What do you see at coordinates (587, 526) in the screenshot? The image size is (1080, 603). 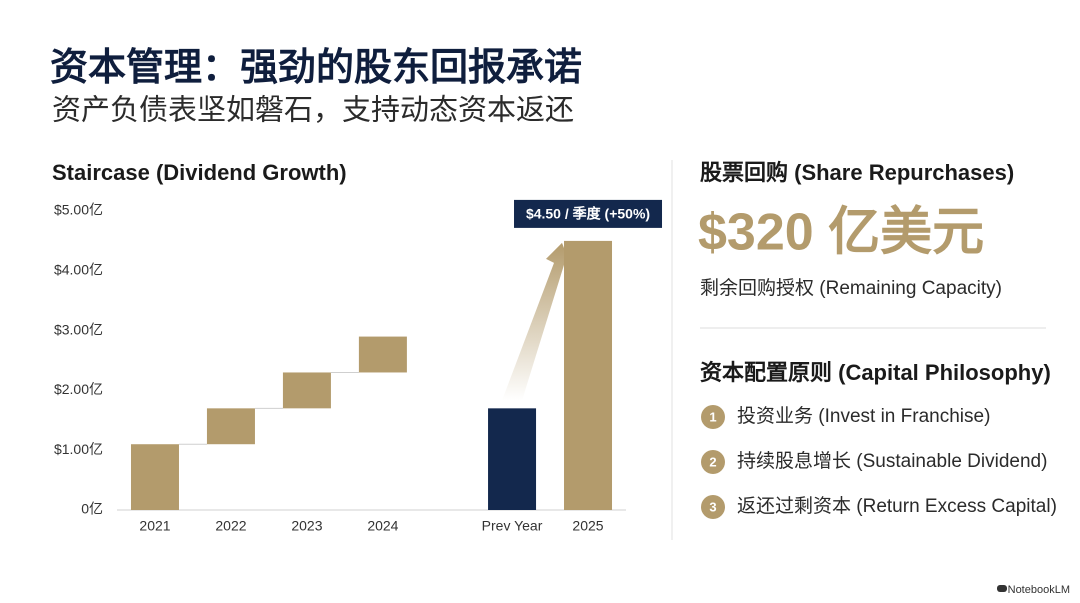 I see `x-tick-label: 2025` at bounding box center [587, 526].